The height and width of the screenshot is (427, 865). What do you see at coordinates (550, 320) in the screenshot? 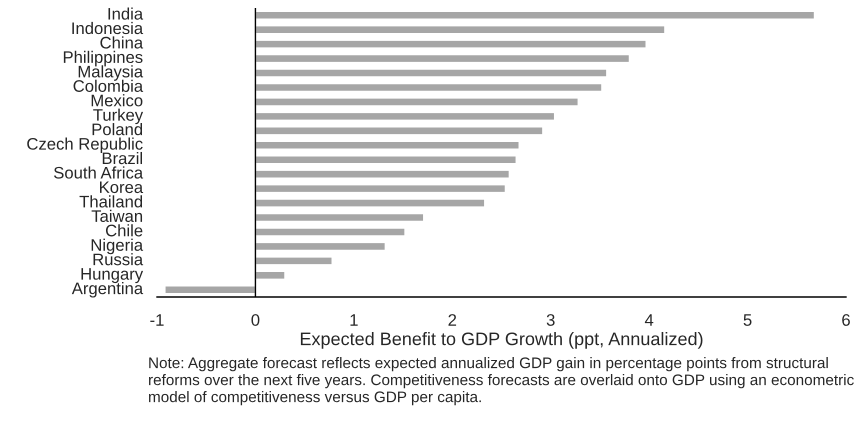
I see `x-tick-label: 3` at bounding box center [550, 320].